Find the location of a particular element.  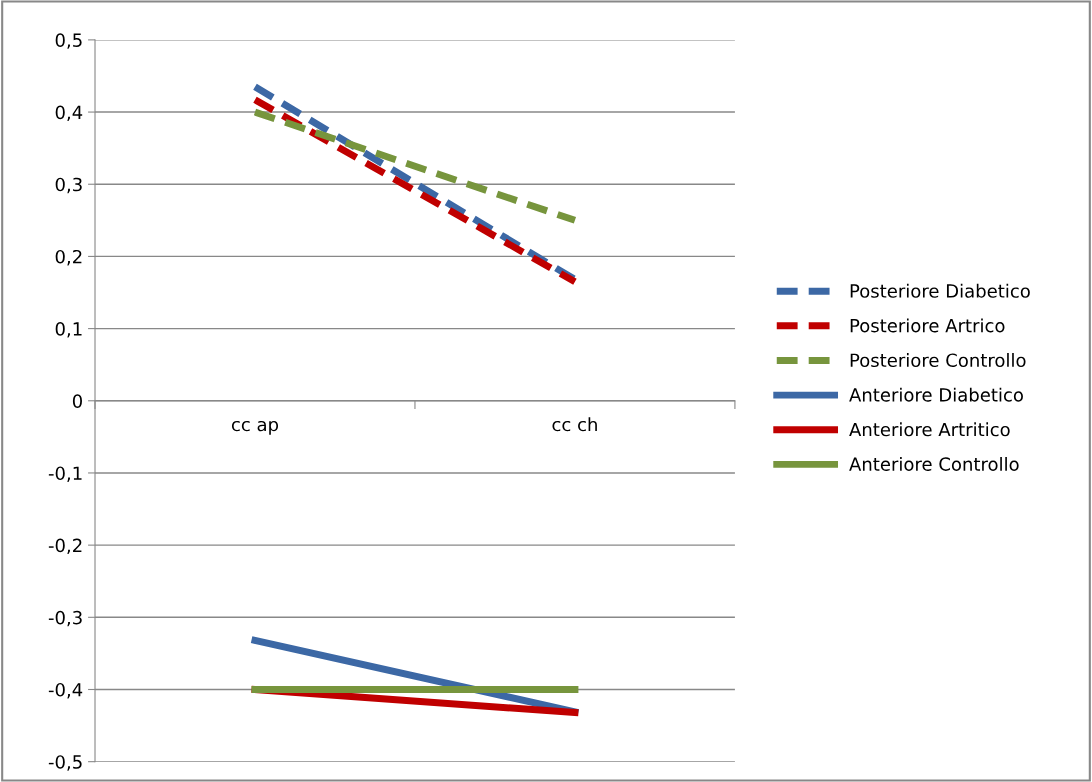

y-tick-label: -0,5 is located at coordinates (65, 763).